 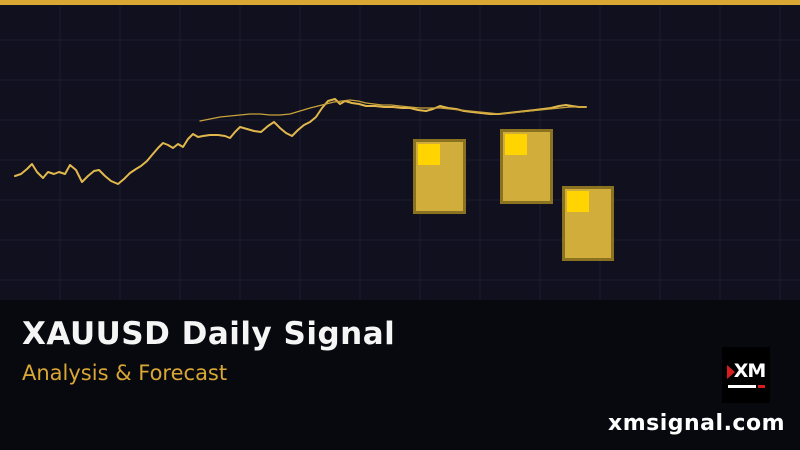 I want to click on xm-logo: XM, so click(x=746, y=375).